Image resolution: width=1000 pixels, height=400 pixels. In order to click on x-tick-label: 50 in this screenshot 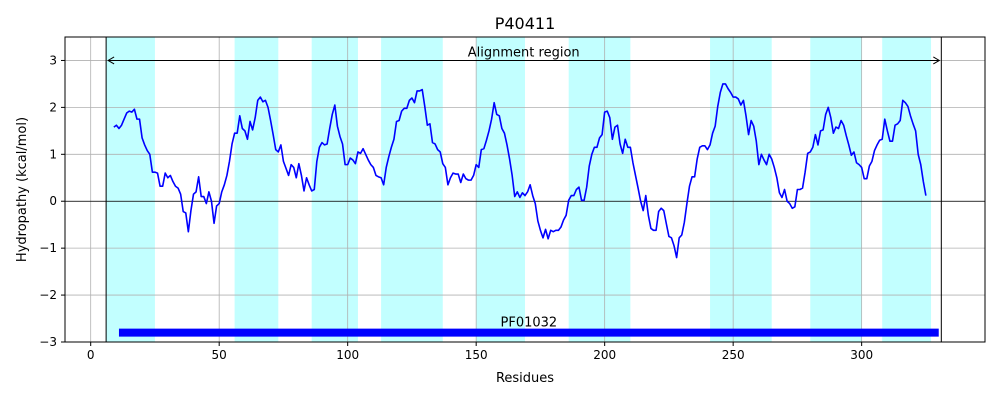, I will do `click(219, 355)`.